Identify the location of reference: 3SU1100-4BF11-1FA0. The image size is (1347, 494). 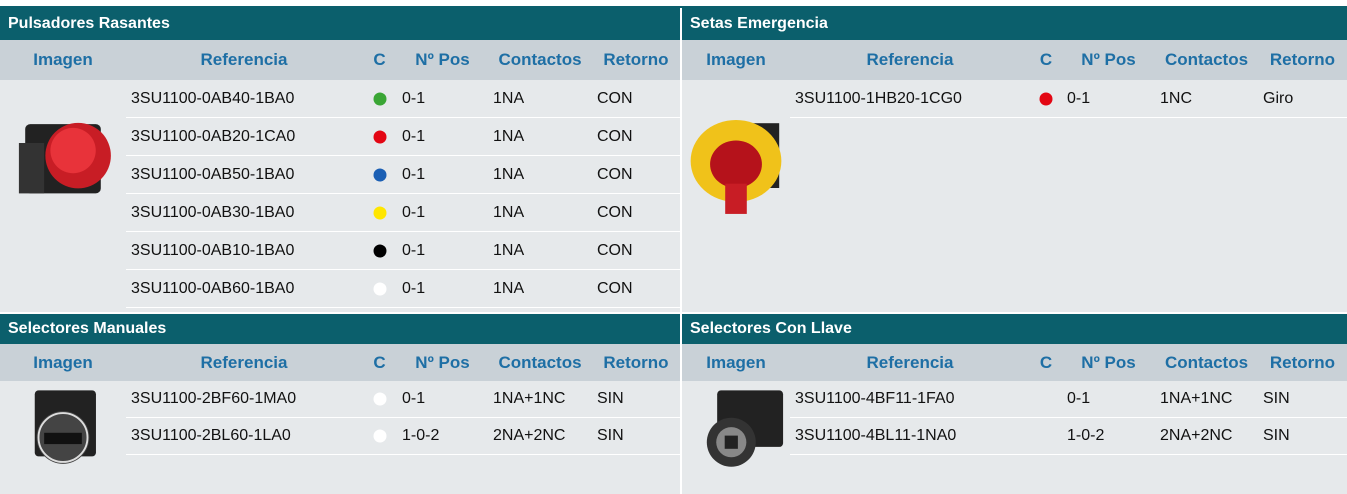
(910, 399).